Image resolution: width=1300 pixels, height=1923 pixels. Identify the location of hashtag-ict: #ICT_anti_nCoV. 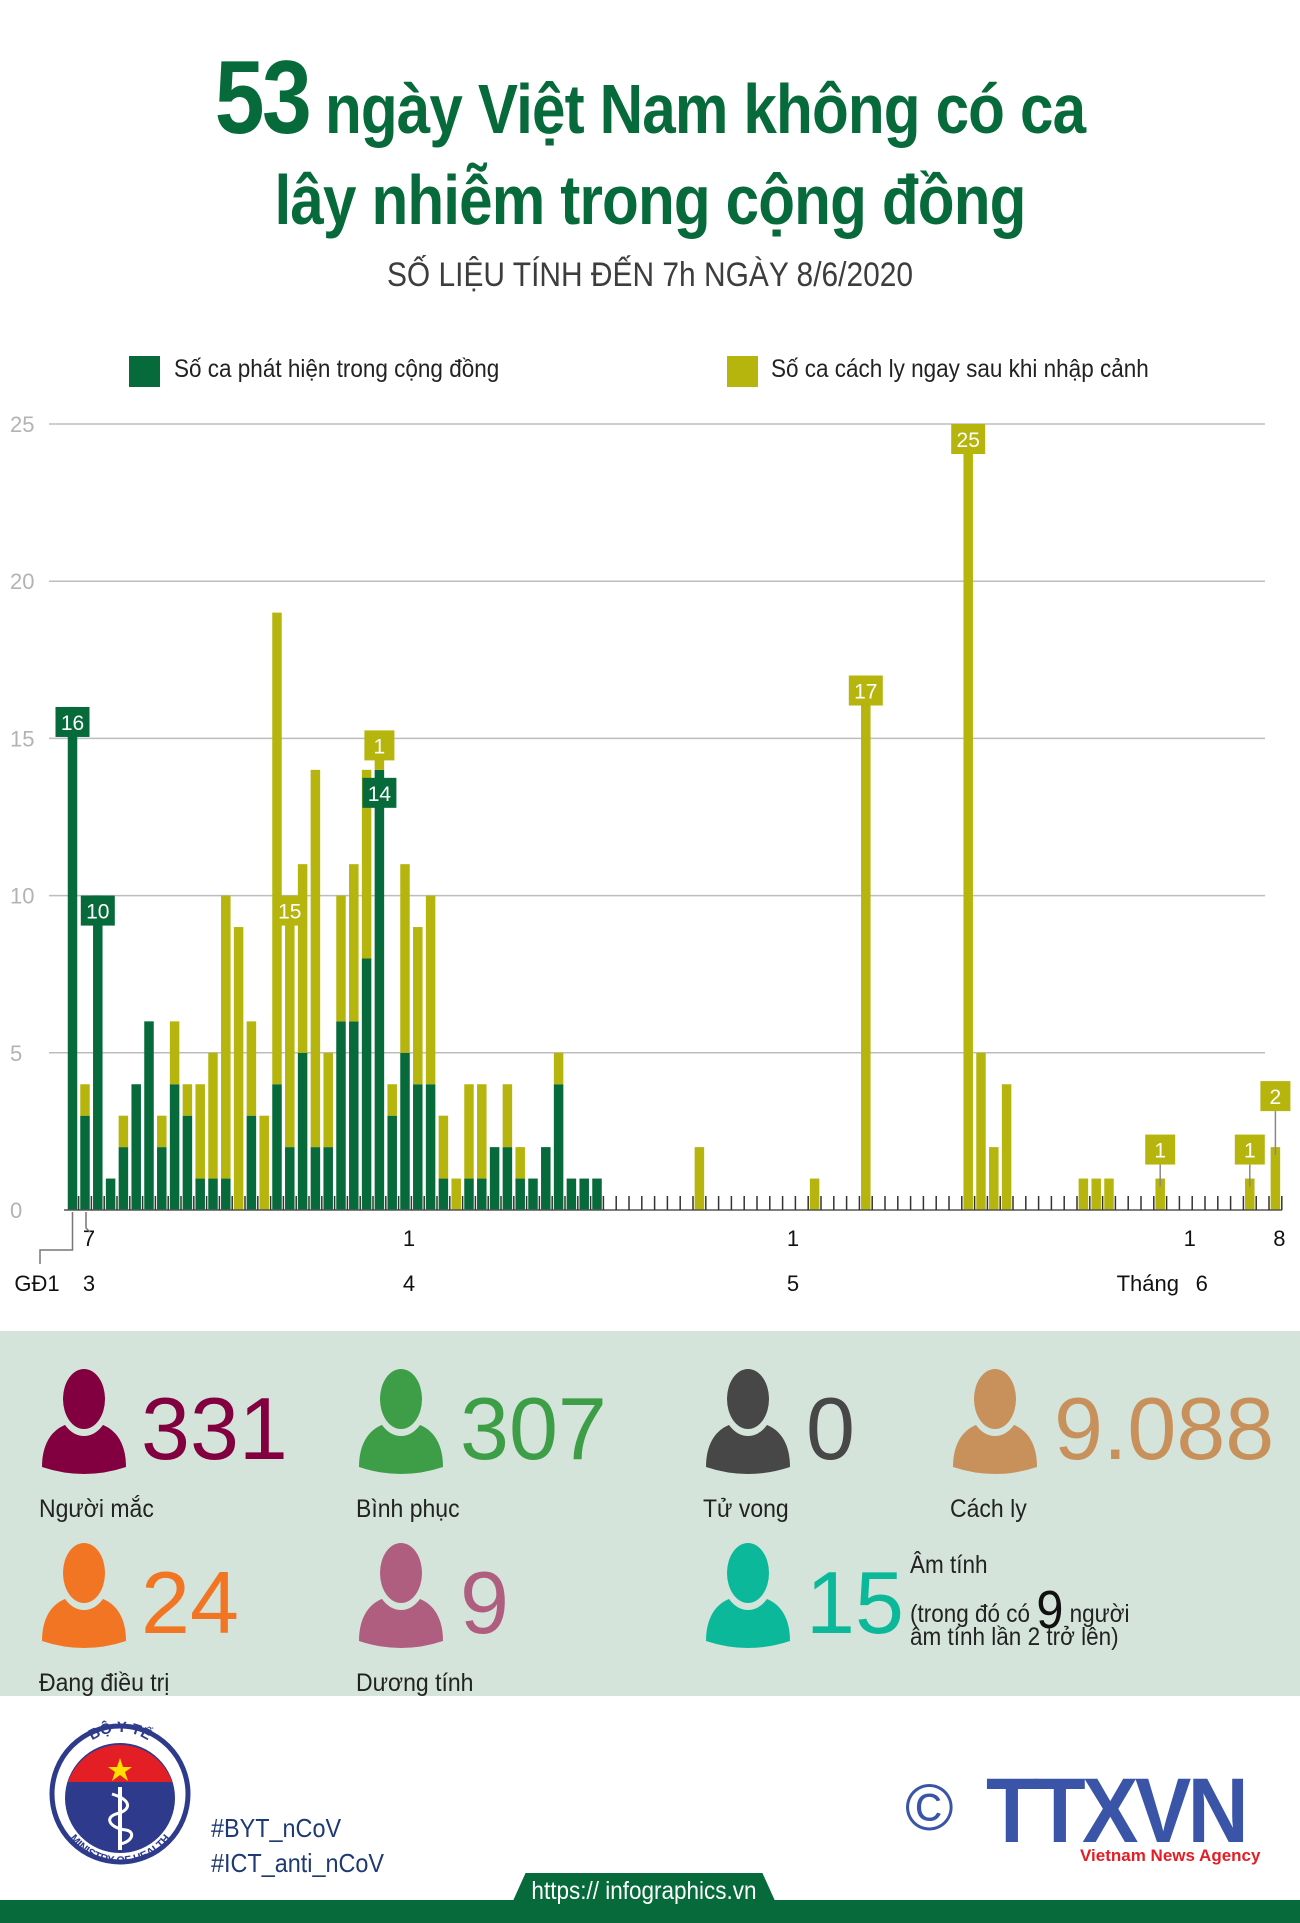
(298, 1863).